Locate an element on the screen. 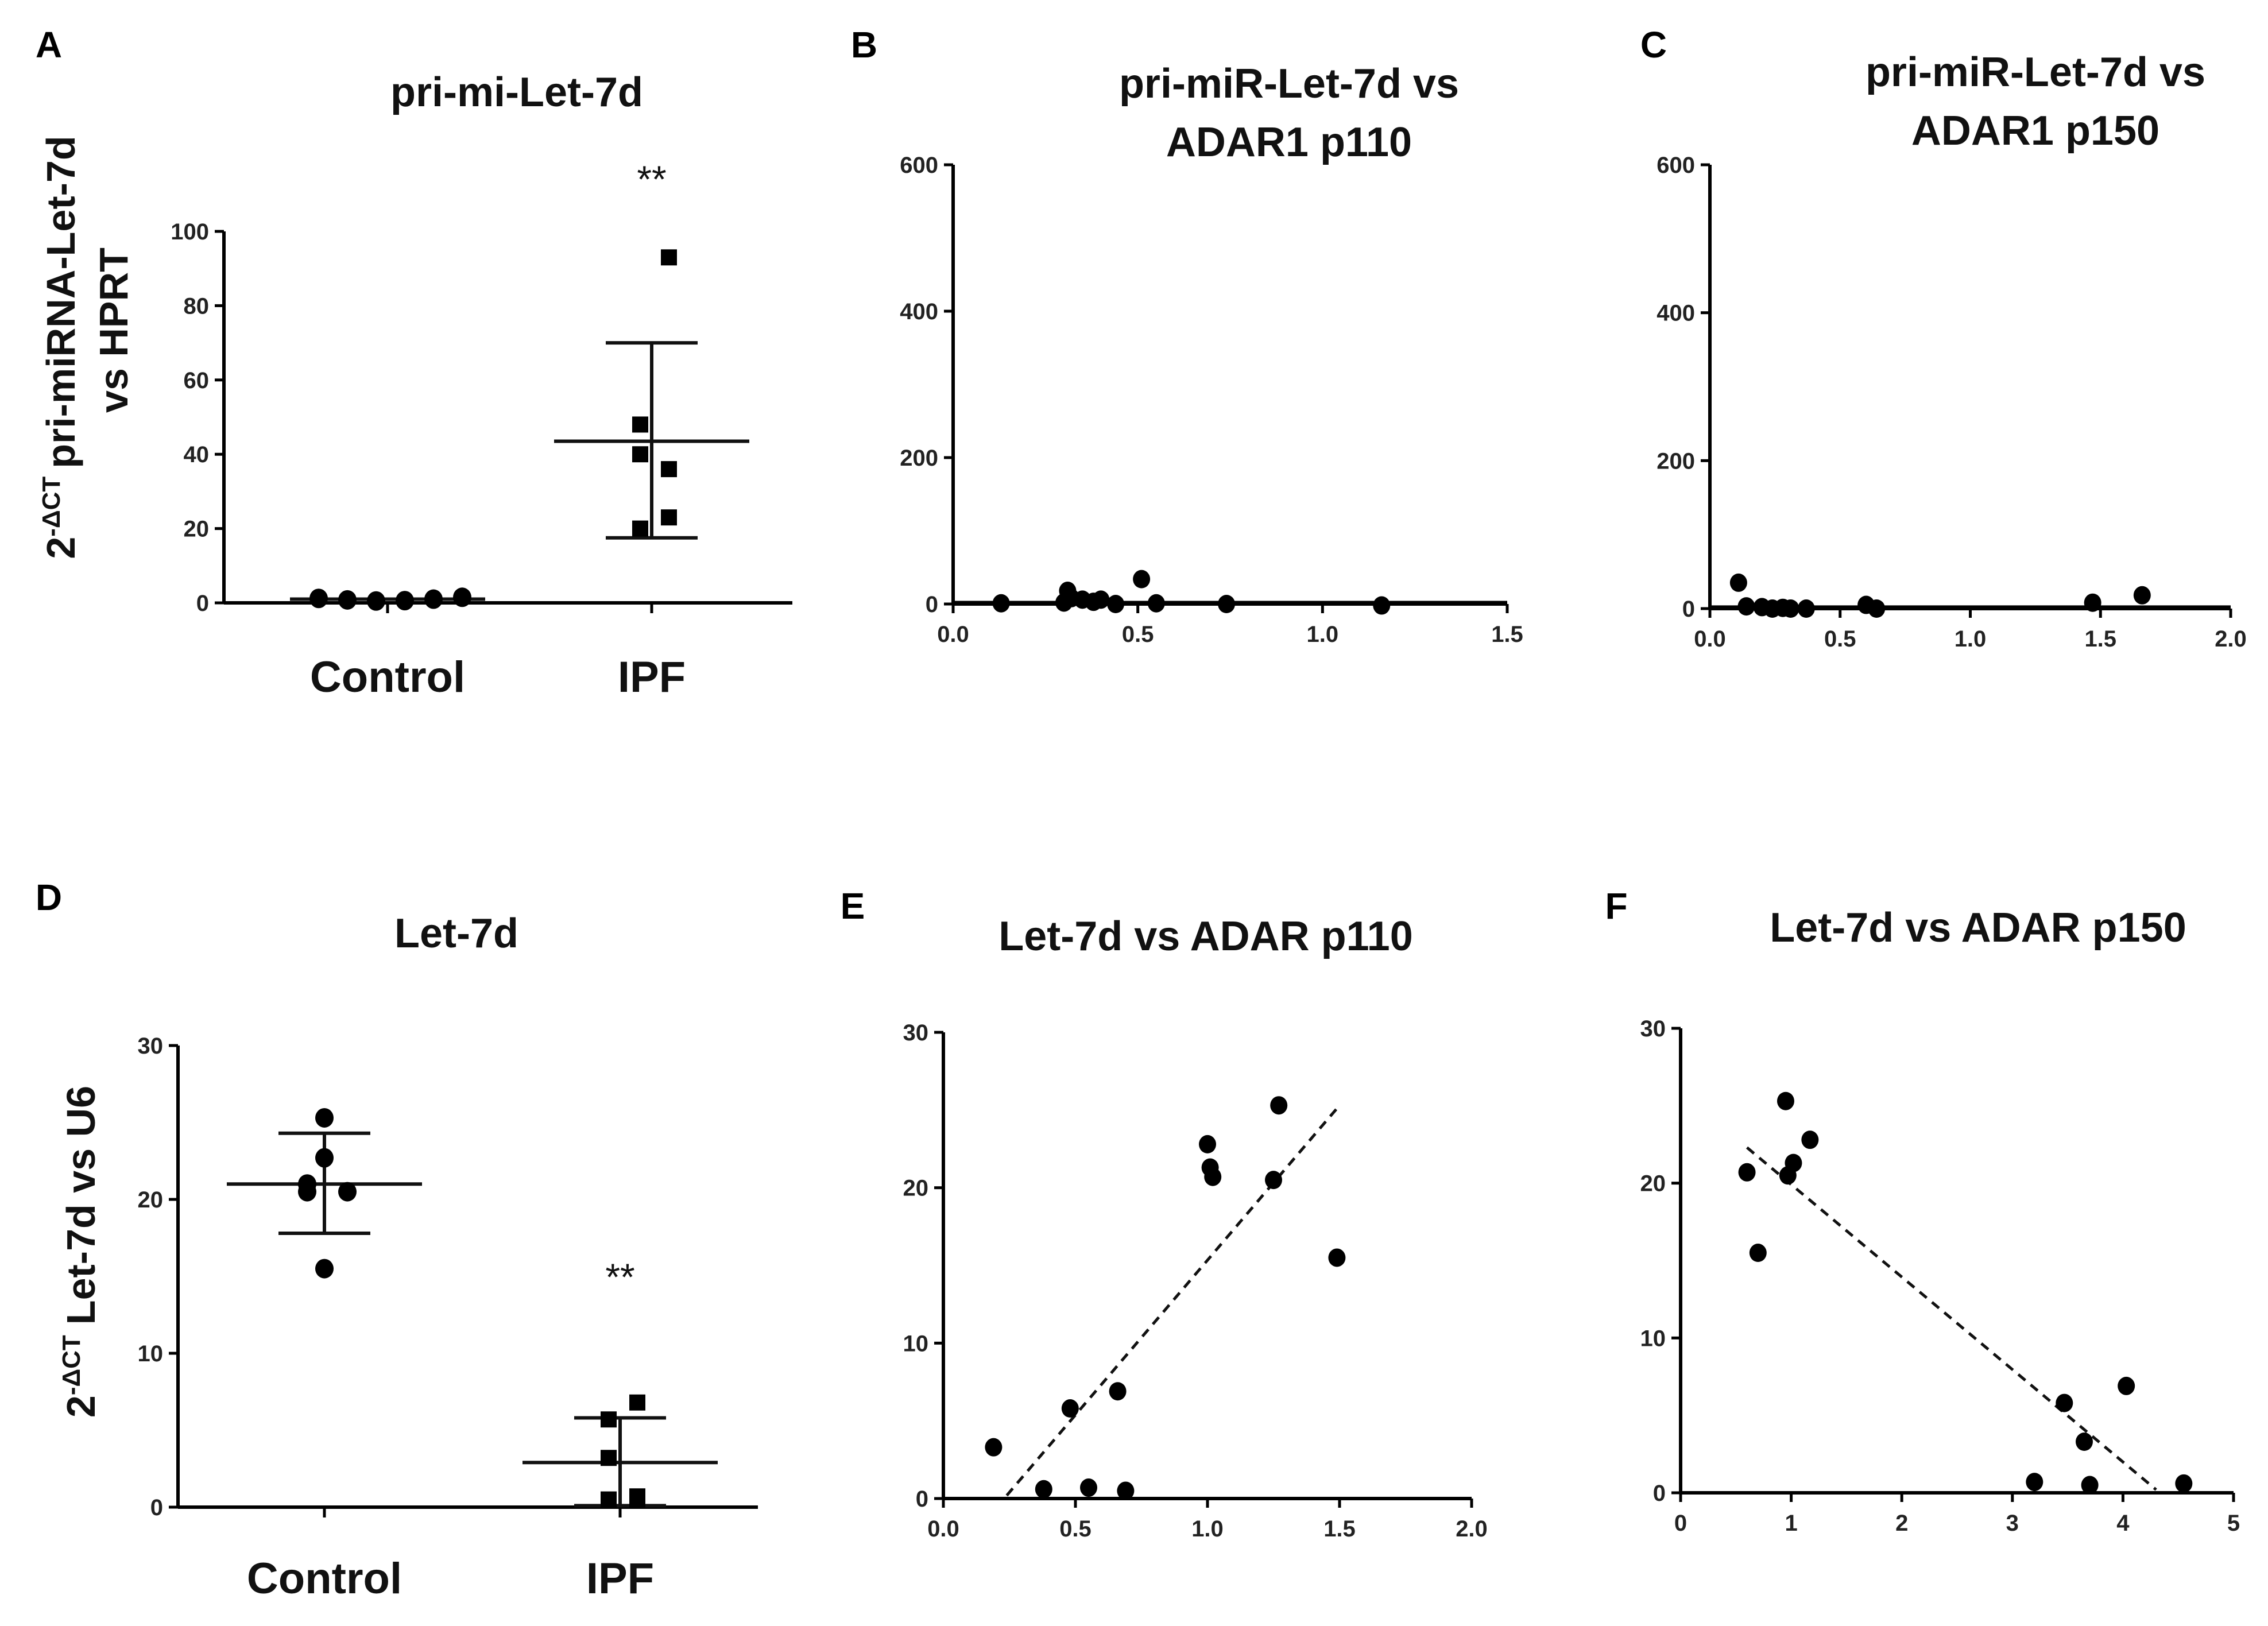  category-label-ipf: IPF is located at coordinates (620, 1578).